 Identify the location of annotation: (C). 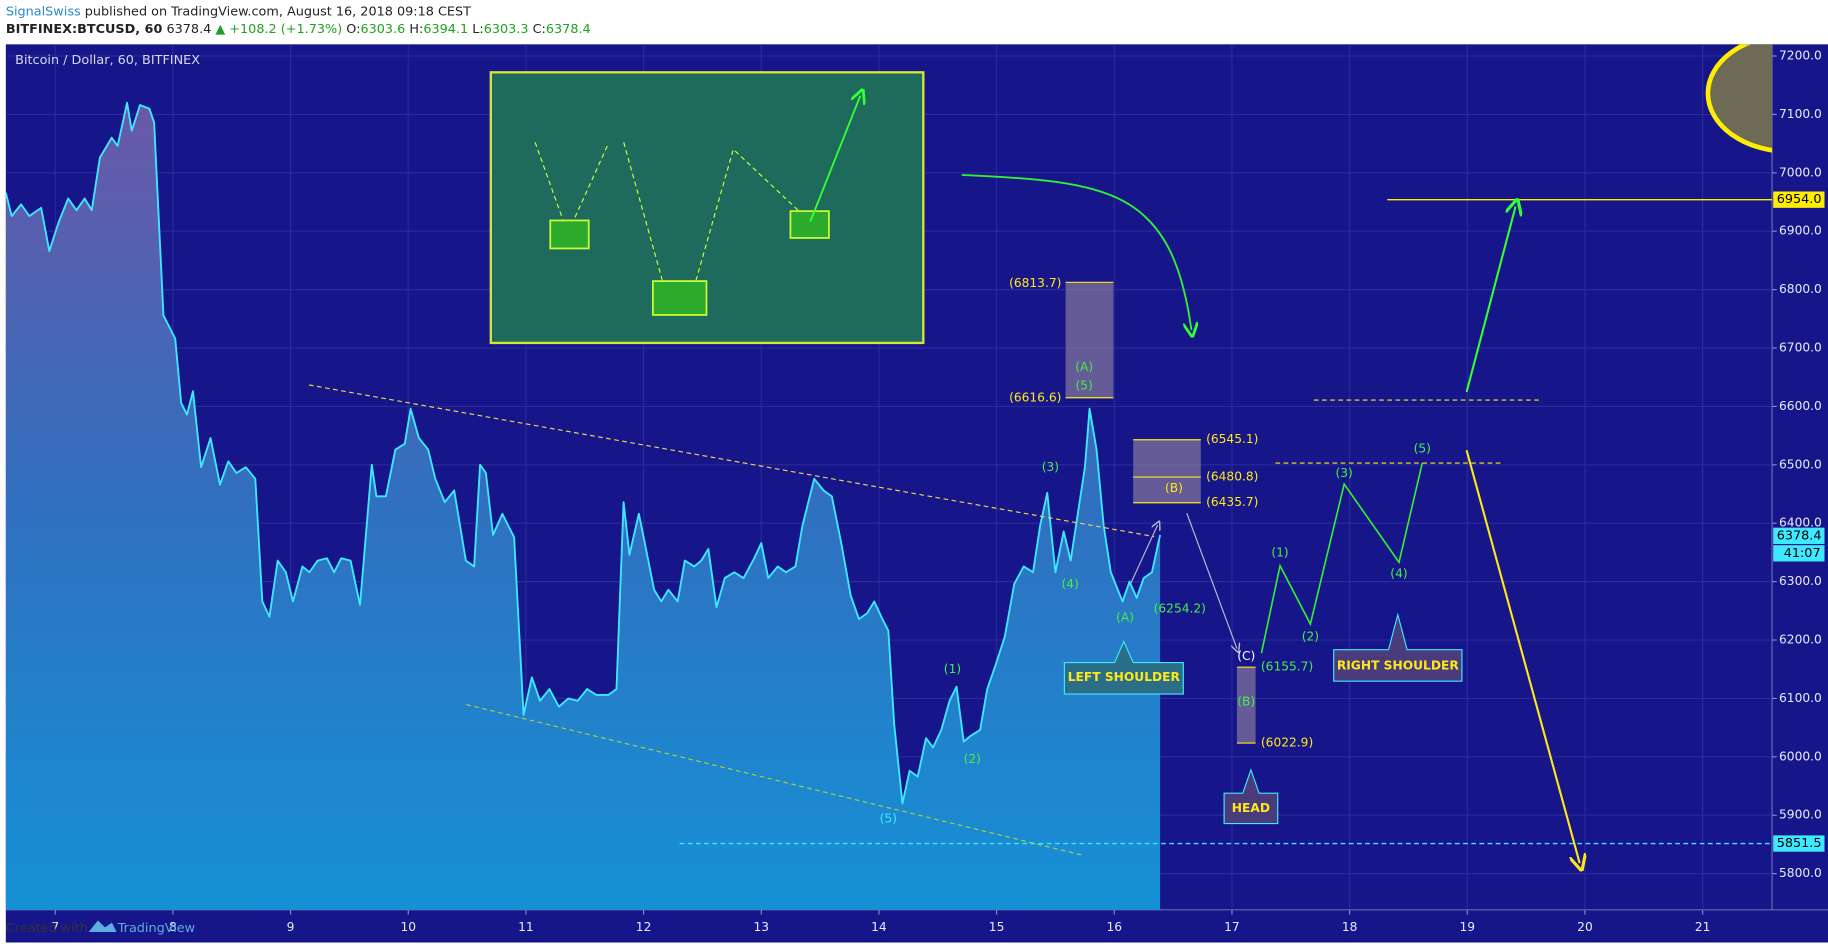
(1246, 656).